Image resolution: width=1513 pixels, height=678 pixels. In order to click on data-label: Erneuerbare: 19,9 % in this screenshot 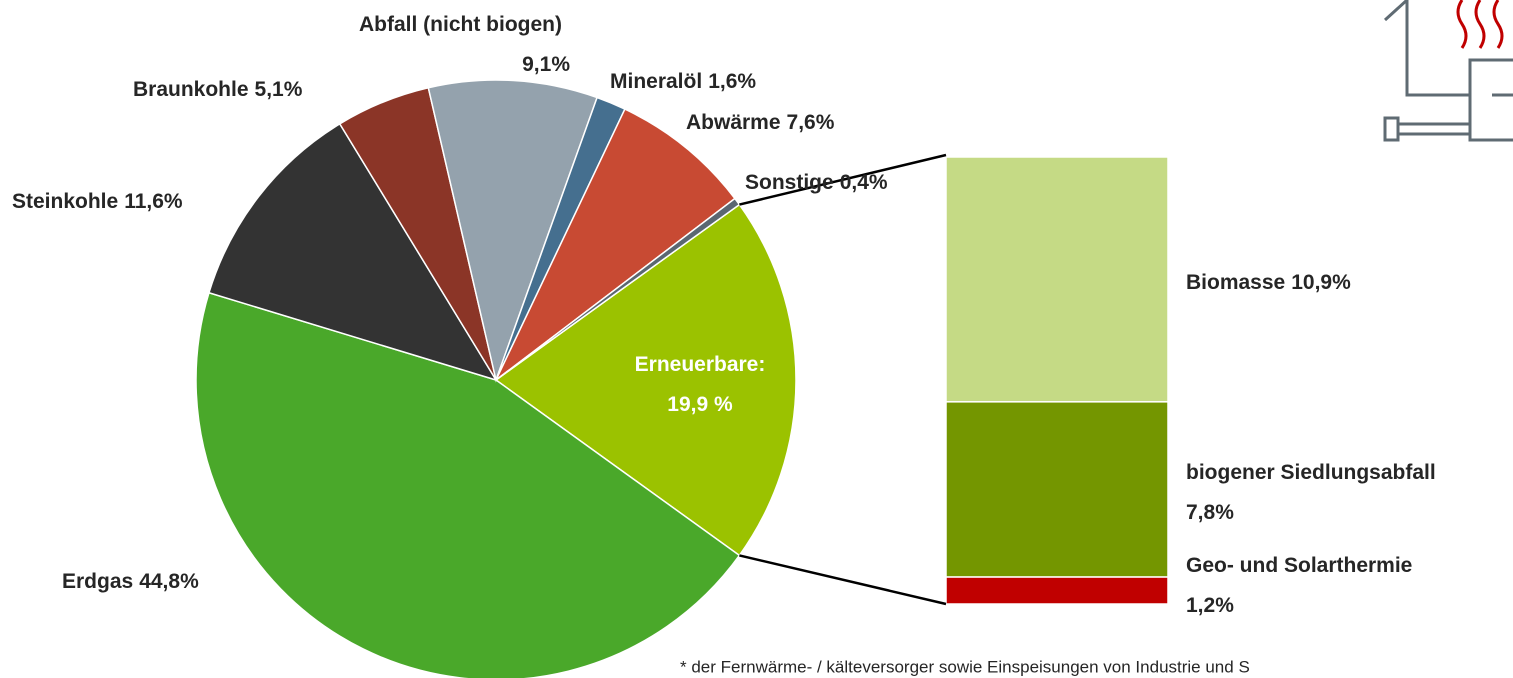, I will do `click(700, 384)`.